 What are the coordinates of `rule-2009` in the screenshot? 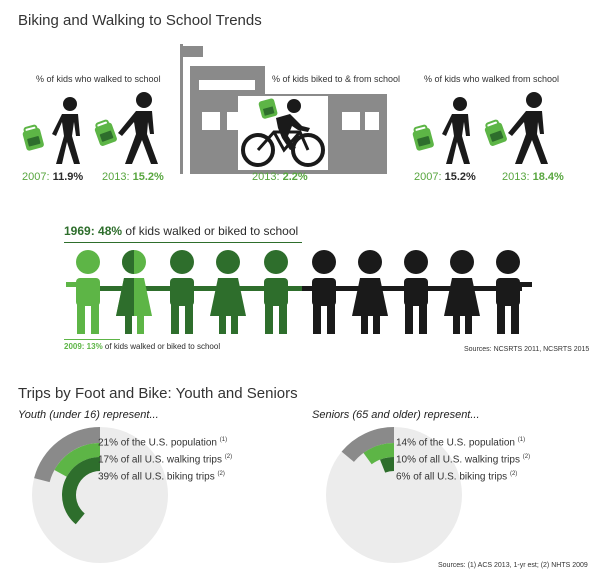 It's located at (92, 339).